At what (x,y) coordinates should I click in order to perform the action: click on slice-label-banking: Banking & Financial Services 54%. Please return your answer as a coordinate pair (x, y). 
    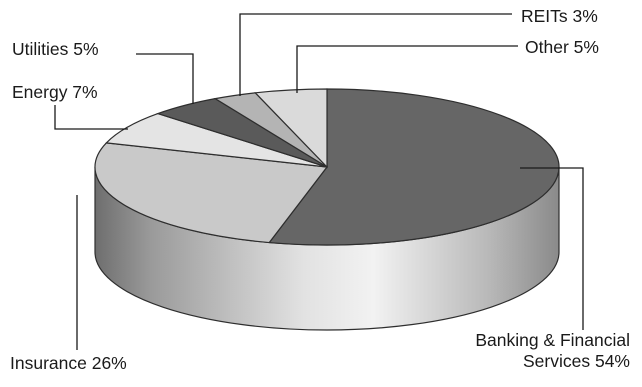
    Looking at the image, I should click on (552, 351).